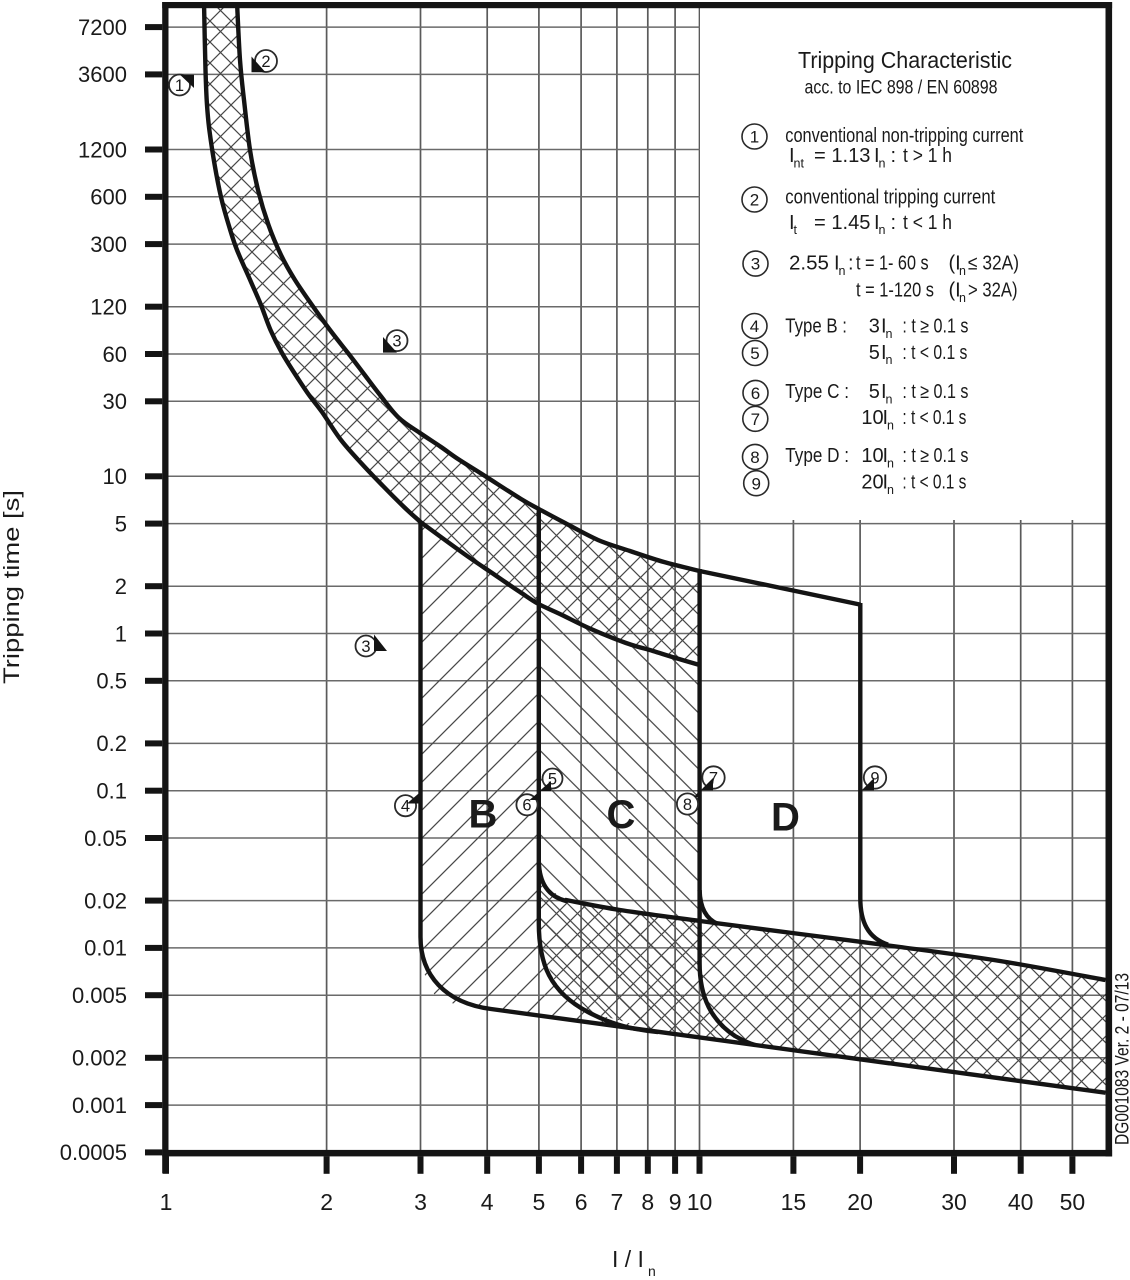 The height and width of the screenshot is (1280, 1130). I want to click on svg-text: 1200, so click(102, 149).